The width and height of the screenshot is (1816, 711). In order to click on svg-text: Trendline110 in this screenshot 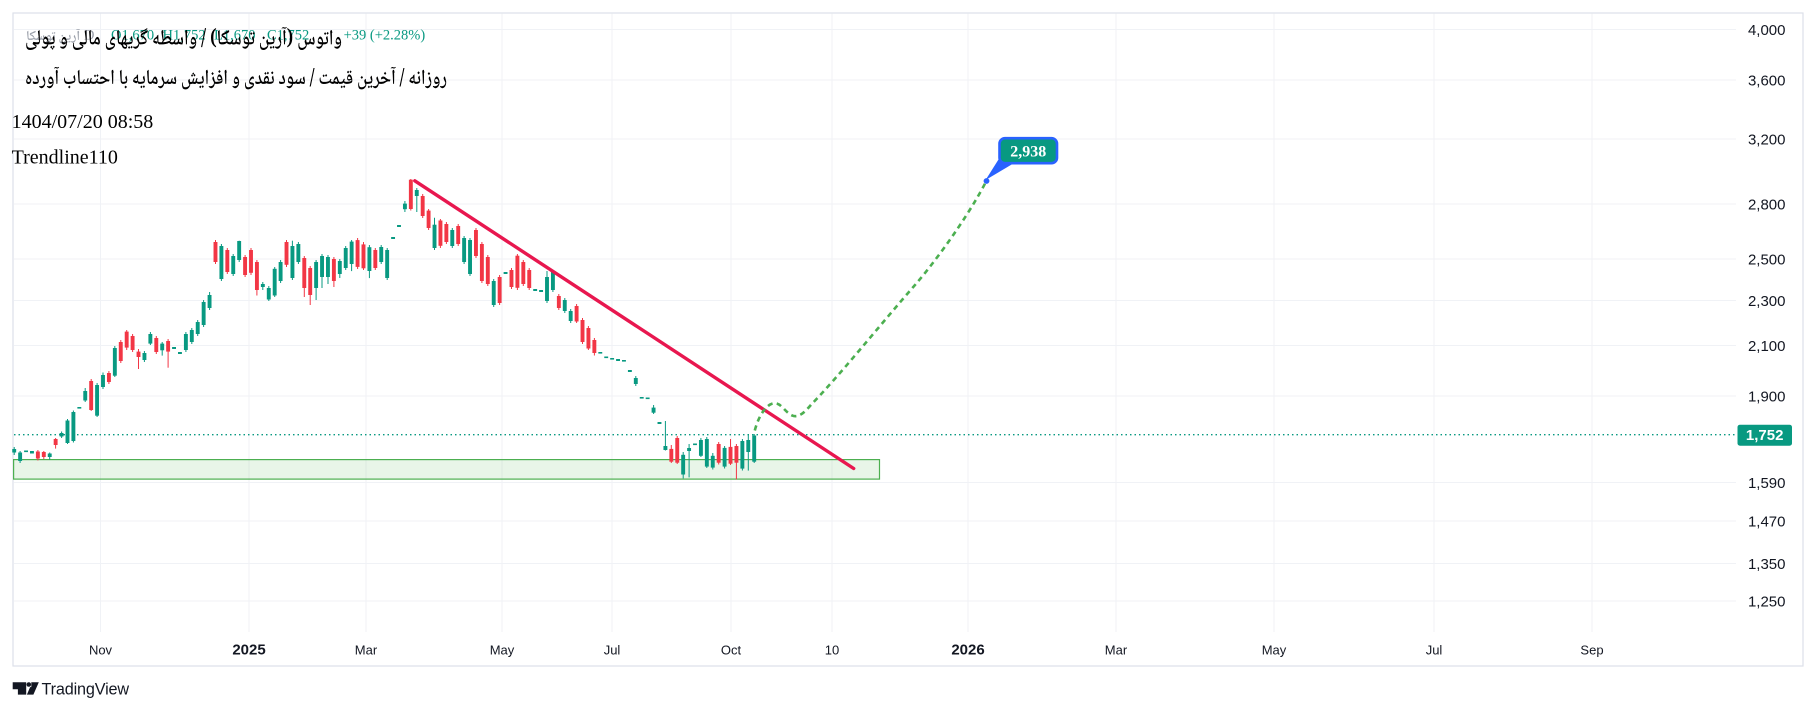, I will do `click(65, 158)`.